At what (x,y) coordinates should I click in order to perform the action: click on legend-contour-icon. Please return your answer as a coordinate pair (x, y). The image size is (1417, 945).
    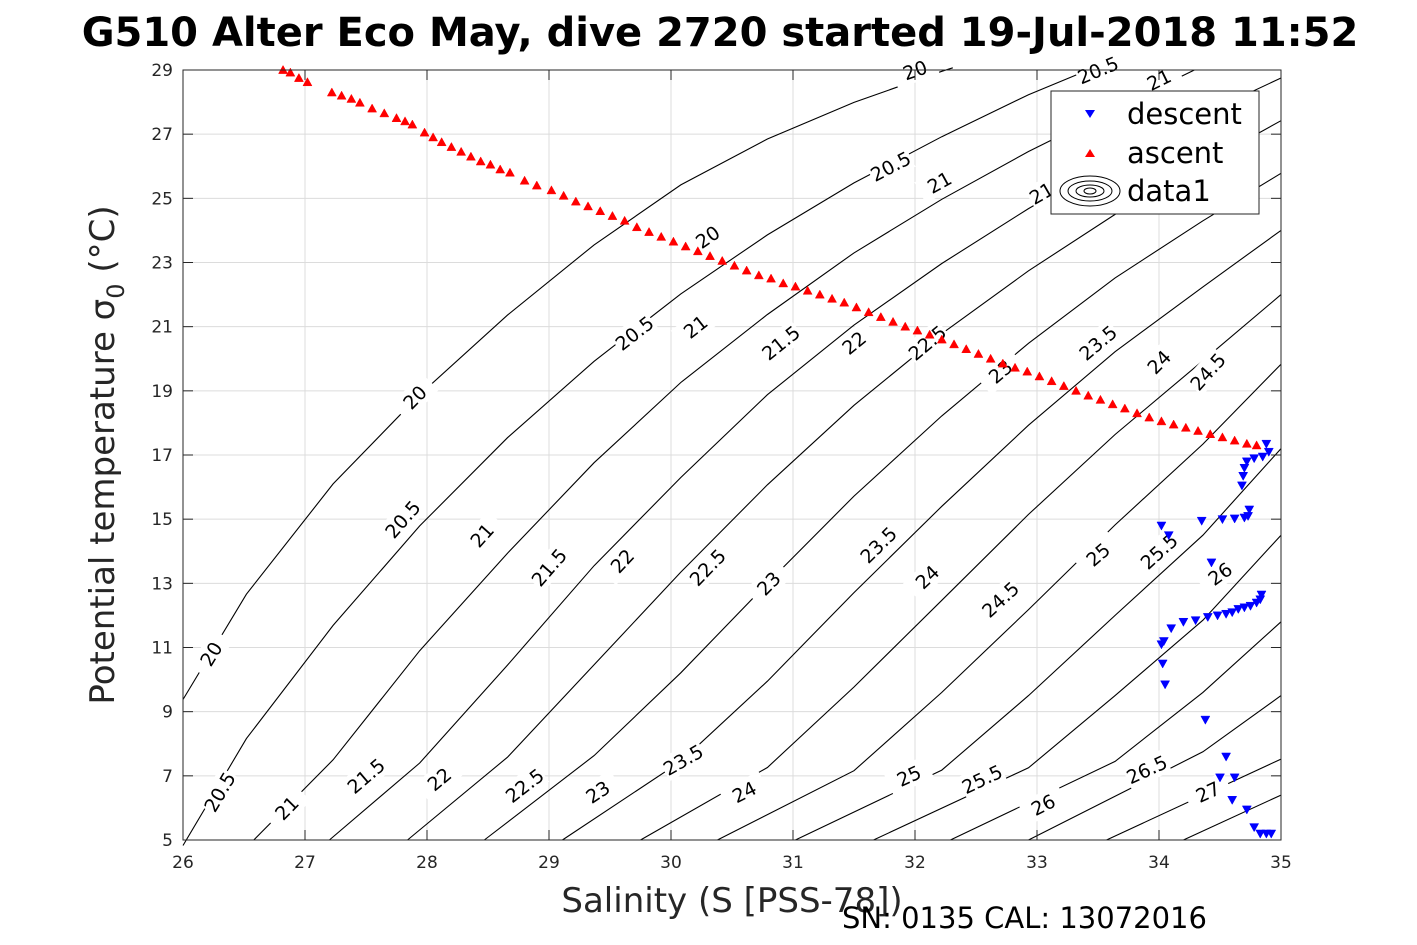
    Looking at the image, I should click on (1090, 191).